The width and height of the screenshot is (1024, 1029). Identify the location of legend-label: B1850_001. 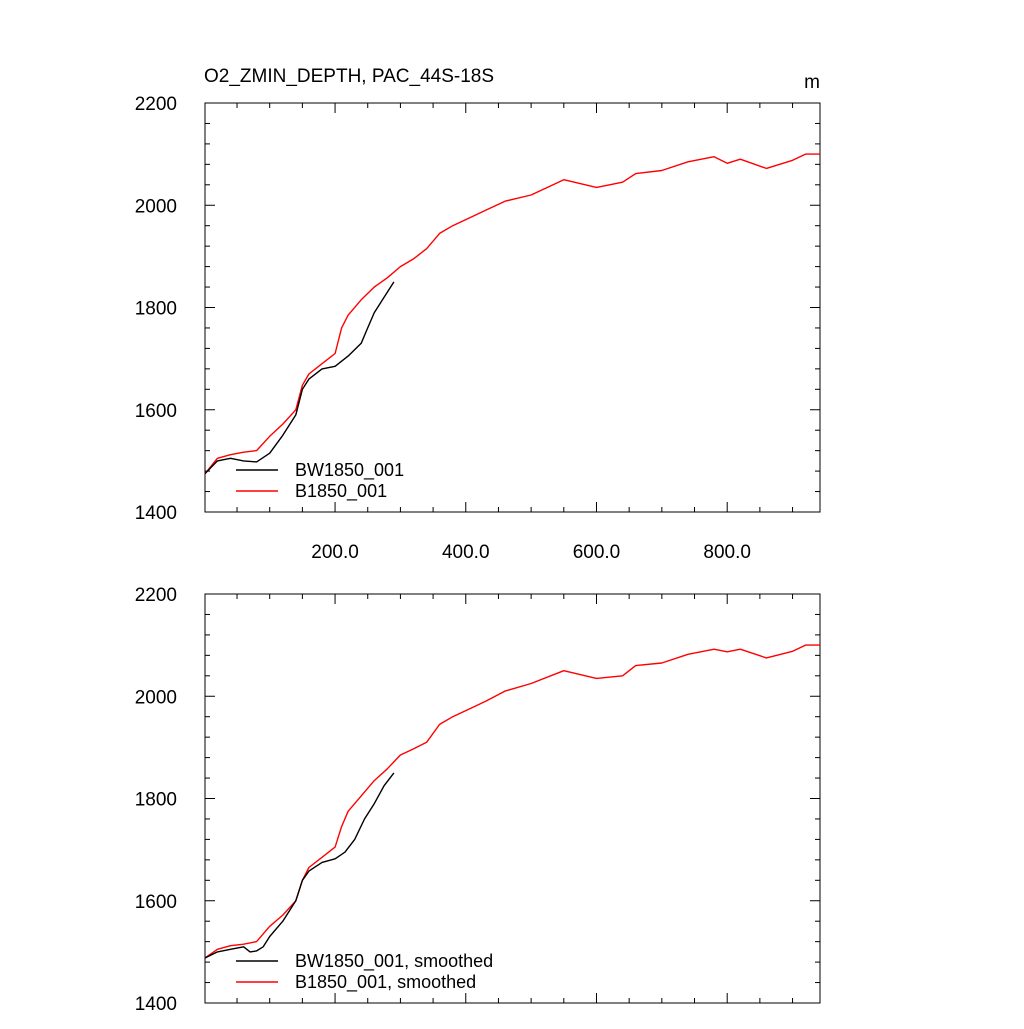
(341, 491).